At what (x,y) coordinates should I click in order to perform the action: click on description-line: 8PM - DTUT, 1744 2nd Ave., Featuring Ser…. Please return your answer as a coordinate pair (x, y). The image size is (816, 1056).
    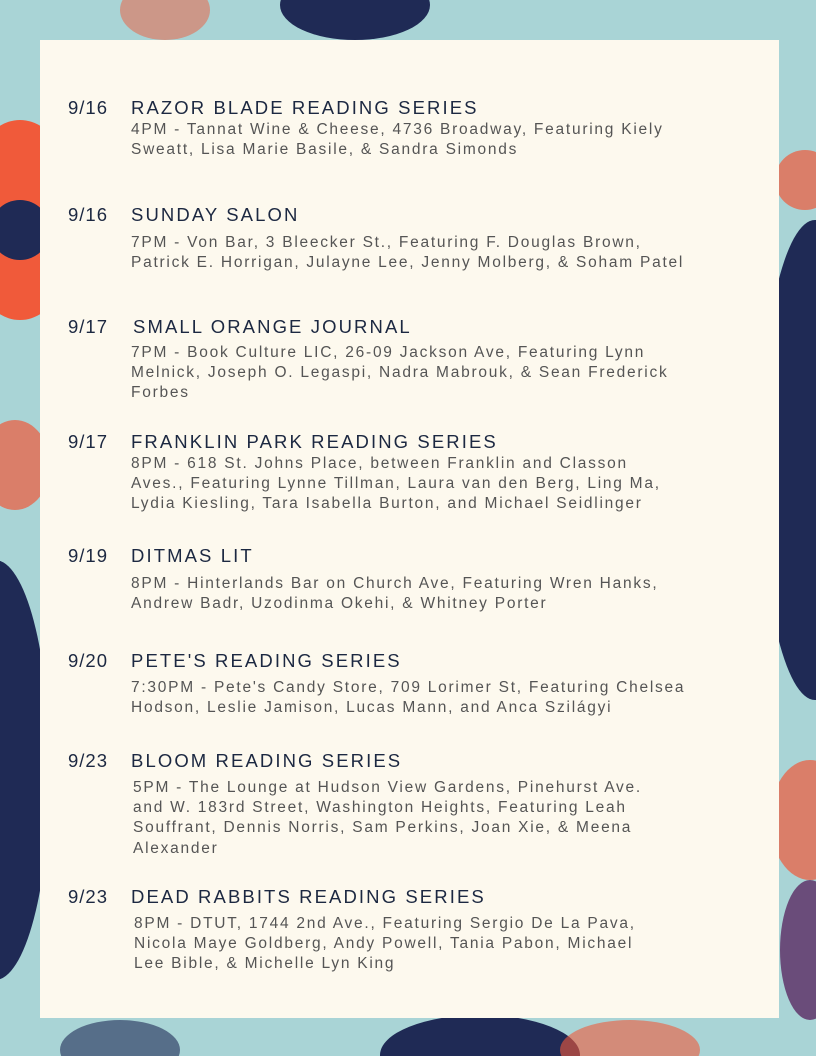
    Looking at the image, I should click on (385, 923).